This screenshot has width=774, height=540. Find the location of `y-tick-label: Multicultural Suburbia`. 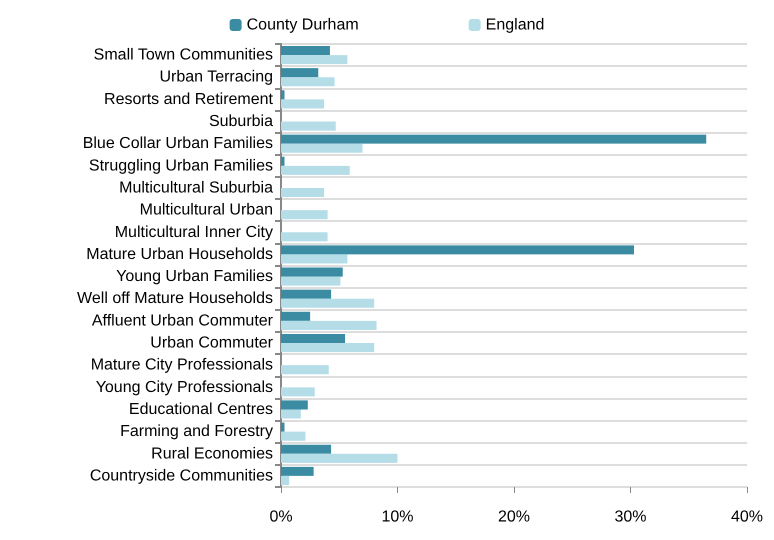

y-tick-label: Multicultural Suburbia is located at coordinates (196, 187).